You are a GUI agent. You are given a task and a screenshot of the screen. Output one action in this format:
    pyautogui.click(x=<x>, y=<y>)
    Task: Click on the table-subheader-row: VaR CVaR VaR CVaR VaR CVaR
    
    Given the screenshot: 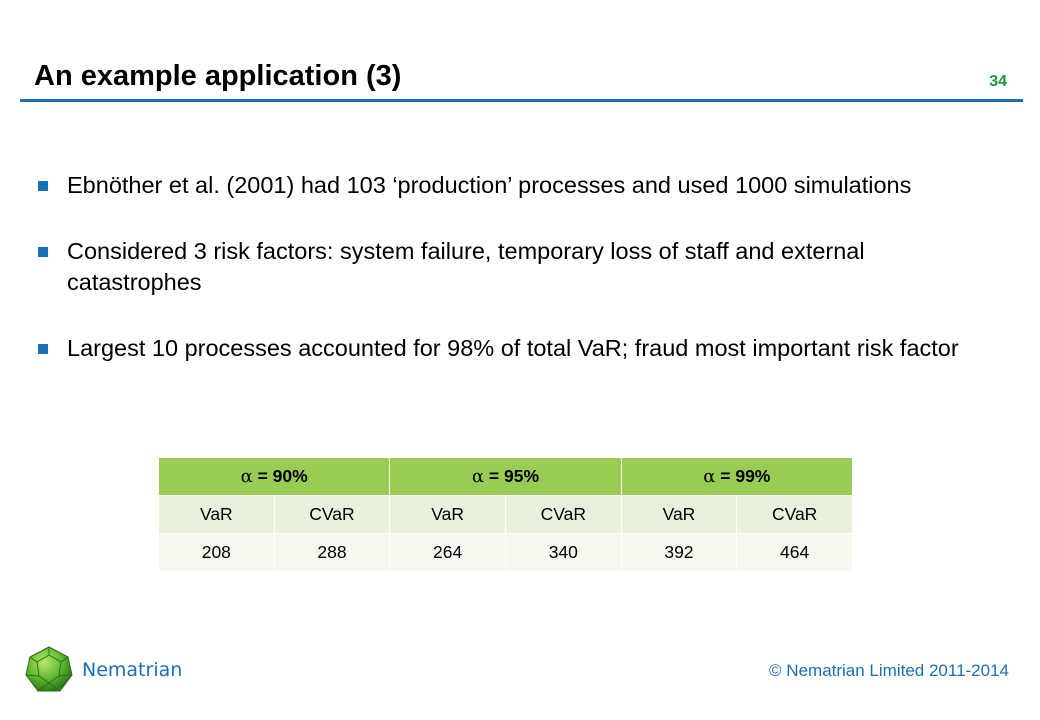 What is the action you would take?
    pyautogui.click(x=505, y=514)
    